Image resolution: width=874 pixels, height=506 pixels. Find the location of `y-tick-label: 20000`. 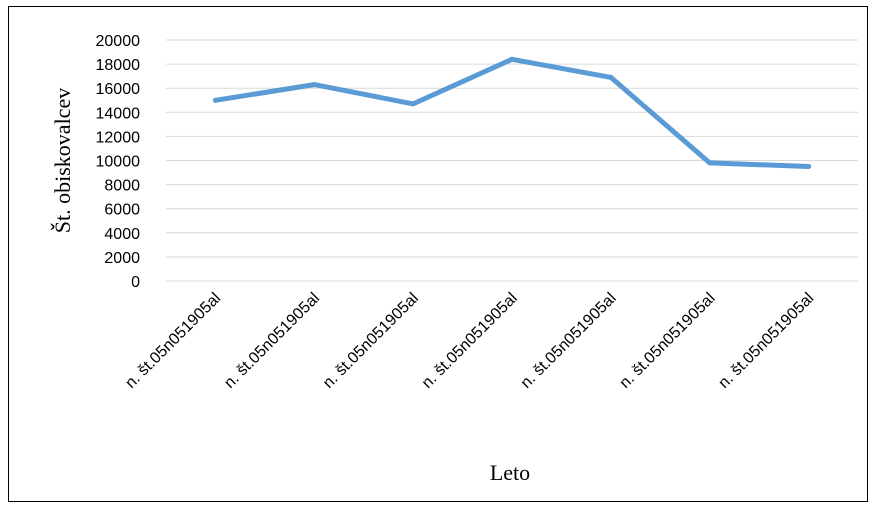

y-tick-label: 20000 is located at coordinates (118, 41).